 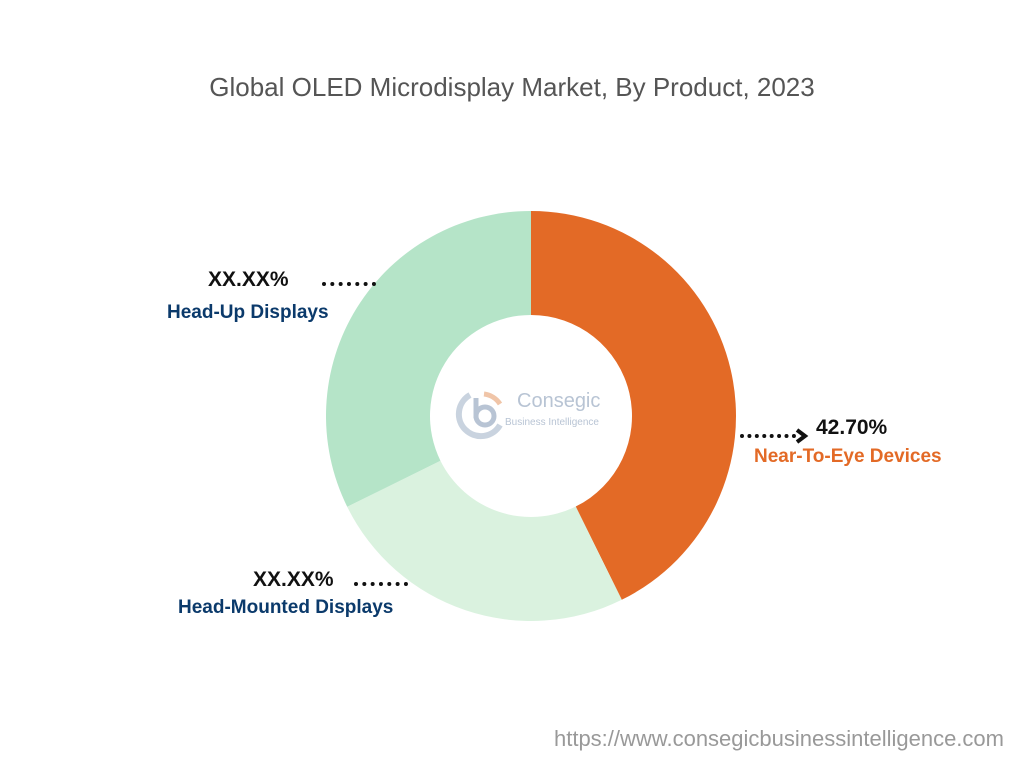 What do you see at coordinates (484, 540) in the screenshot?
I see `slice-head-mounted-displays` at bounding box center [484, 540].